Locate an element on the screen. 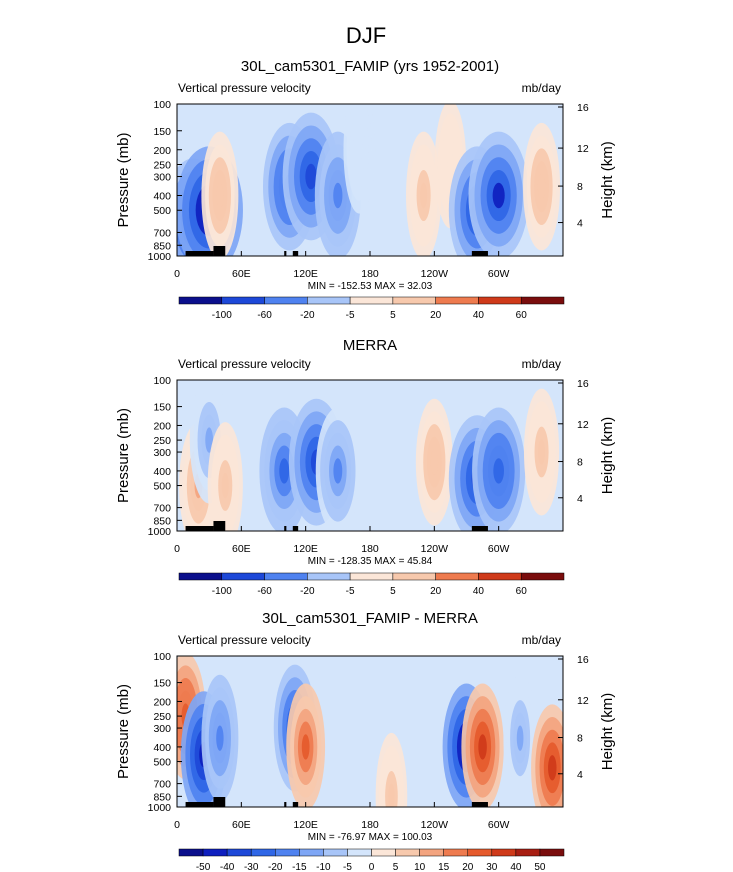 This screenshot has width=733, height=872. colorbar-label: -60 is located at coordinates (264, 315).